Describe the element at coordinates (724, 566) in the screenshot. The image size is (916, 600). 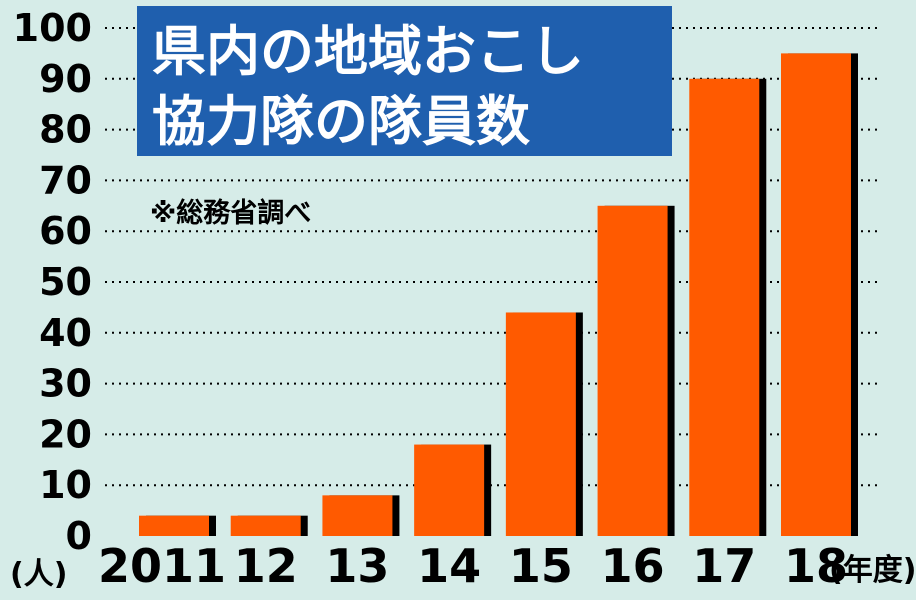
I see `x-tick-label: 17` at that location.